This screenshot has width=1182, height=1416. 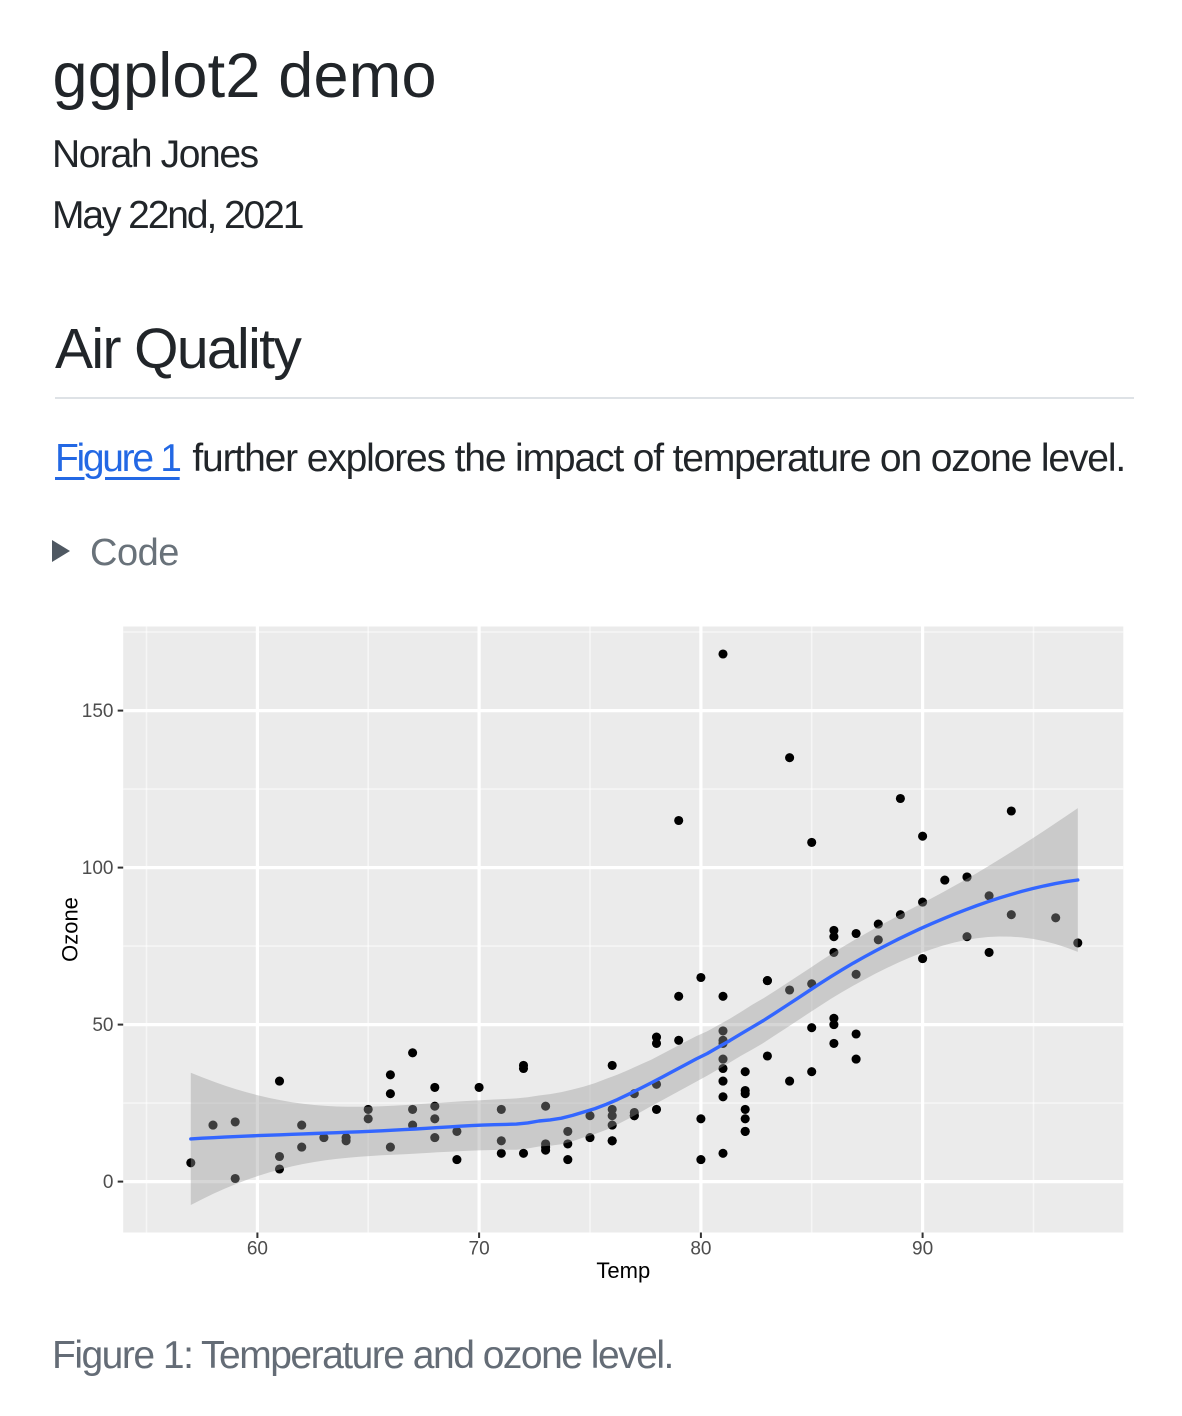 What do you see at coordinates (102, 1025) in the screenshot?
I see `svg-text: 50` at bounding box center [102, 1025].